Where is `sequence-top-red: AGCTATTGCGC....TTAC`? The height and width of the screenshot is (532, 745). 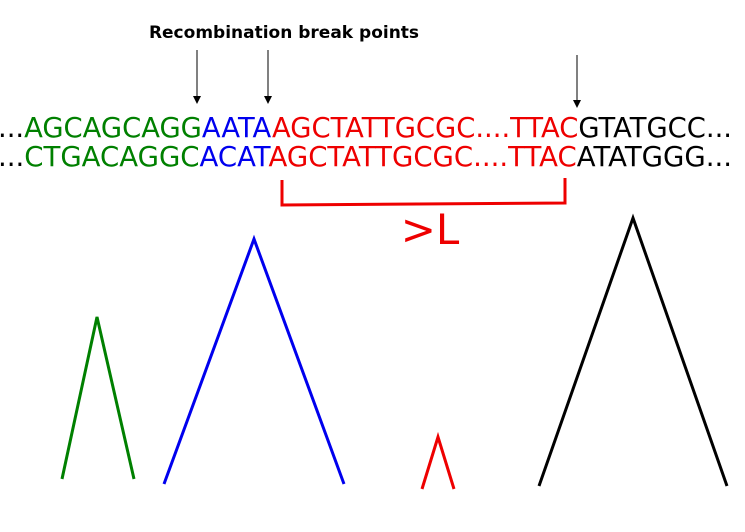
sequence-top-red: AGCTATTGCGC....TTAC is located at coordinates (425, 127).